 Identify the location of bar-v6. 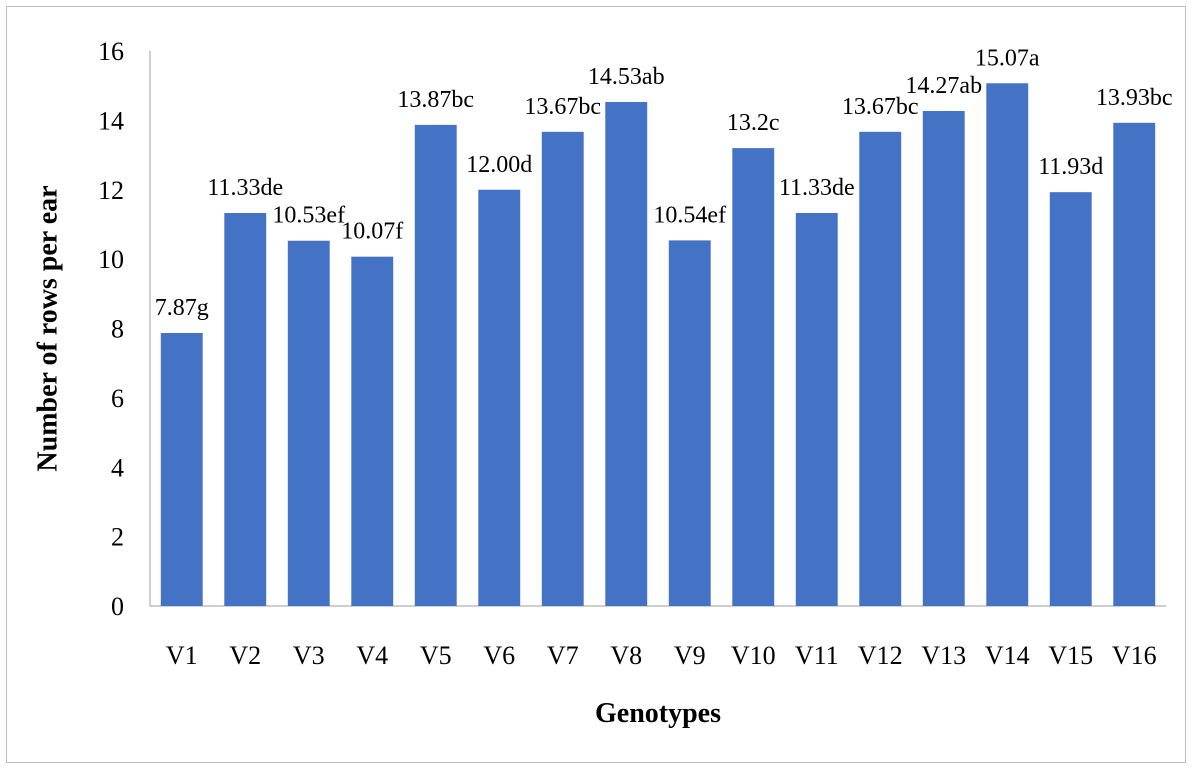
(499, 397).